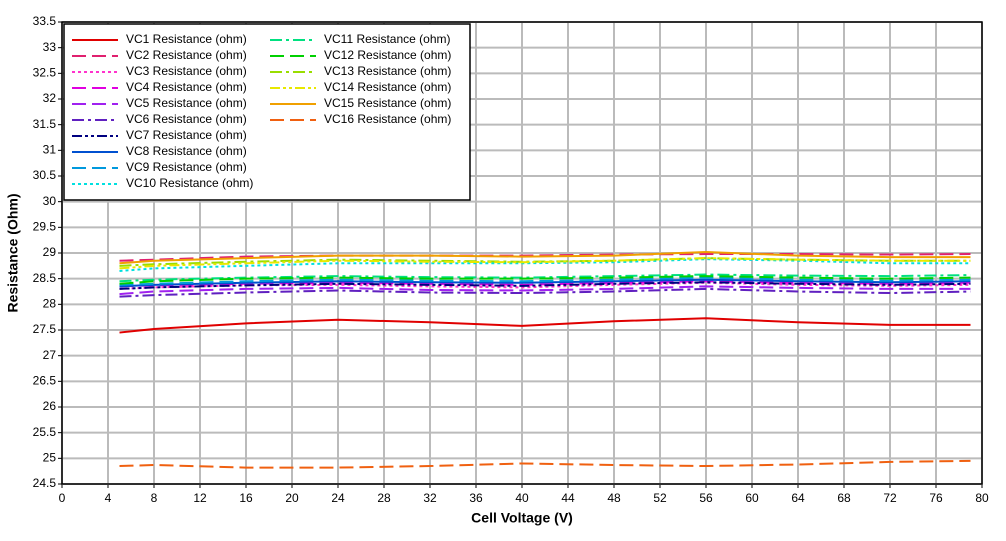 This screenshot has height=541, width=1006. What do you see at coordinates (62, 498) in the screenshot?
I see `x-tick-label: 0` at bounding box center [62, 498].